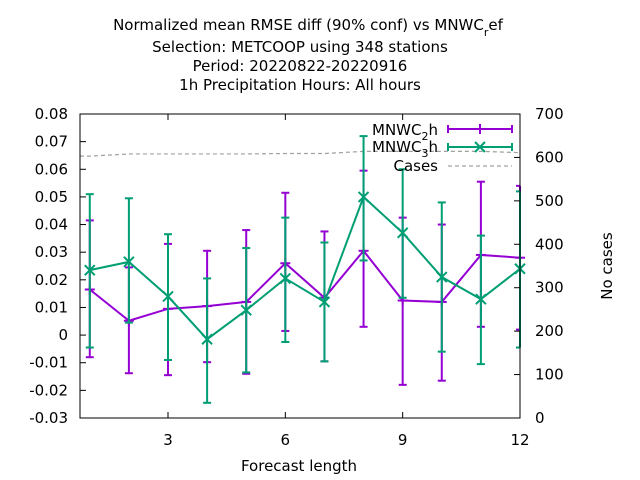  What do you see at coordinates (442, 148) in the screenshot?
I see `legend: MNWC2h MNWC3h Cases` at bounding box center [442, 148].